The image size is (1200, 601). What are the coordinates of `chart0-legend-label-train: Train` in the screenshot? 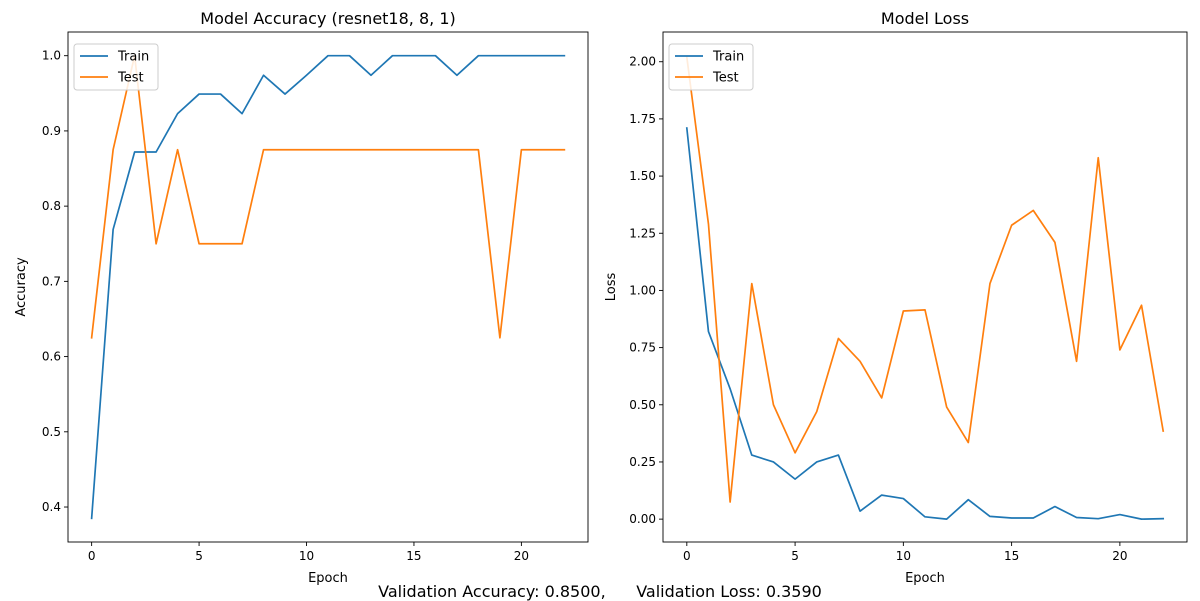 It's located at (133, 57).